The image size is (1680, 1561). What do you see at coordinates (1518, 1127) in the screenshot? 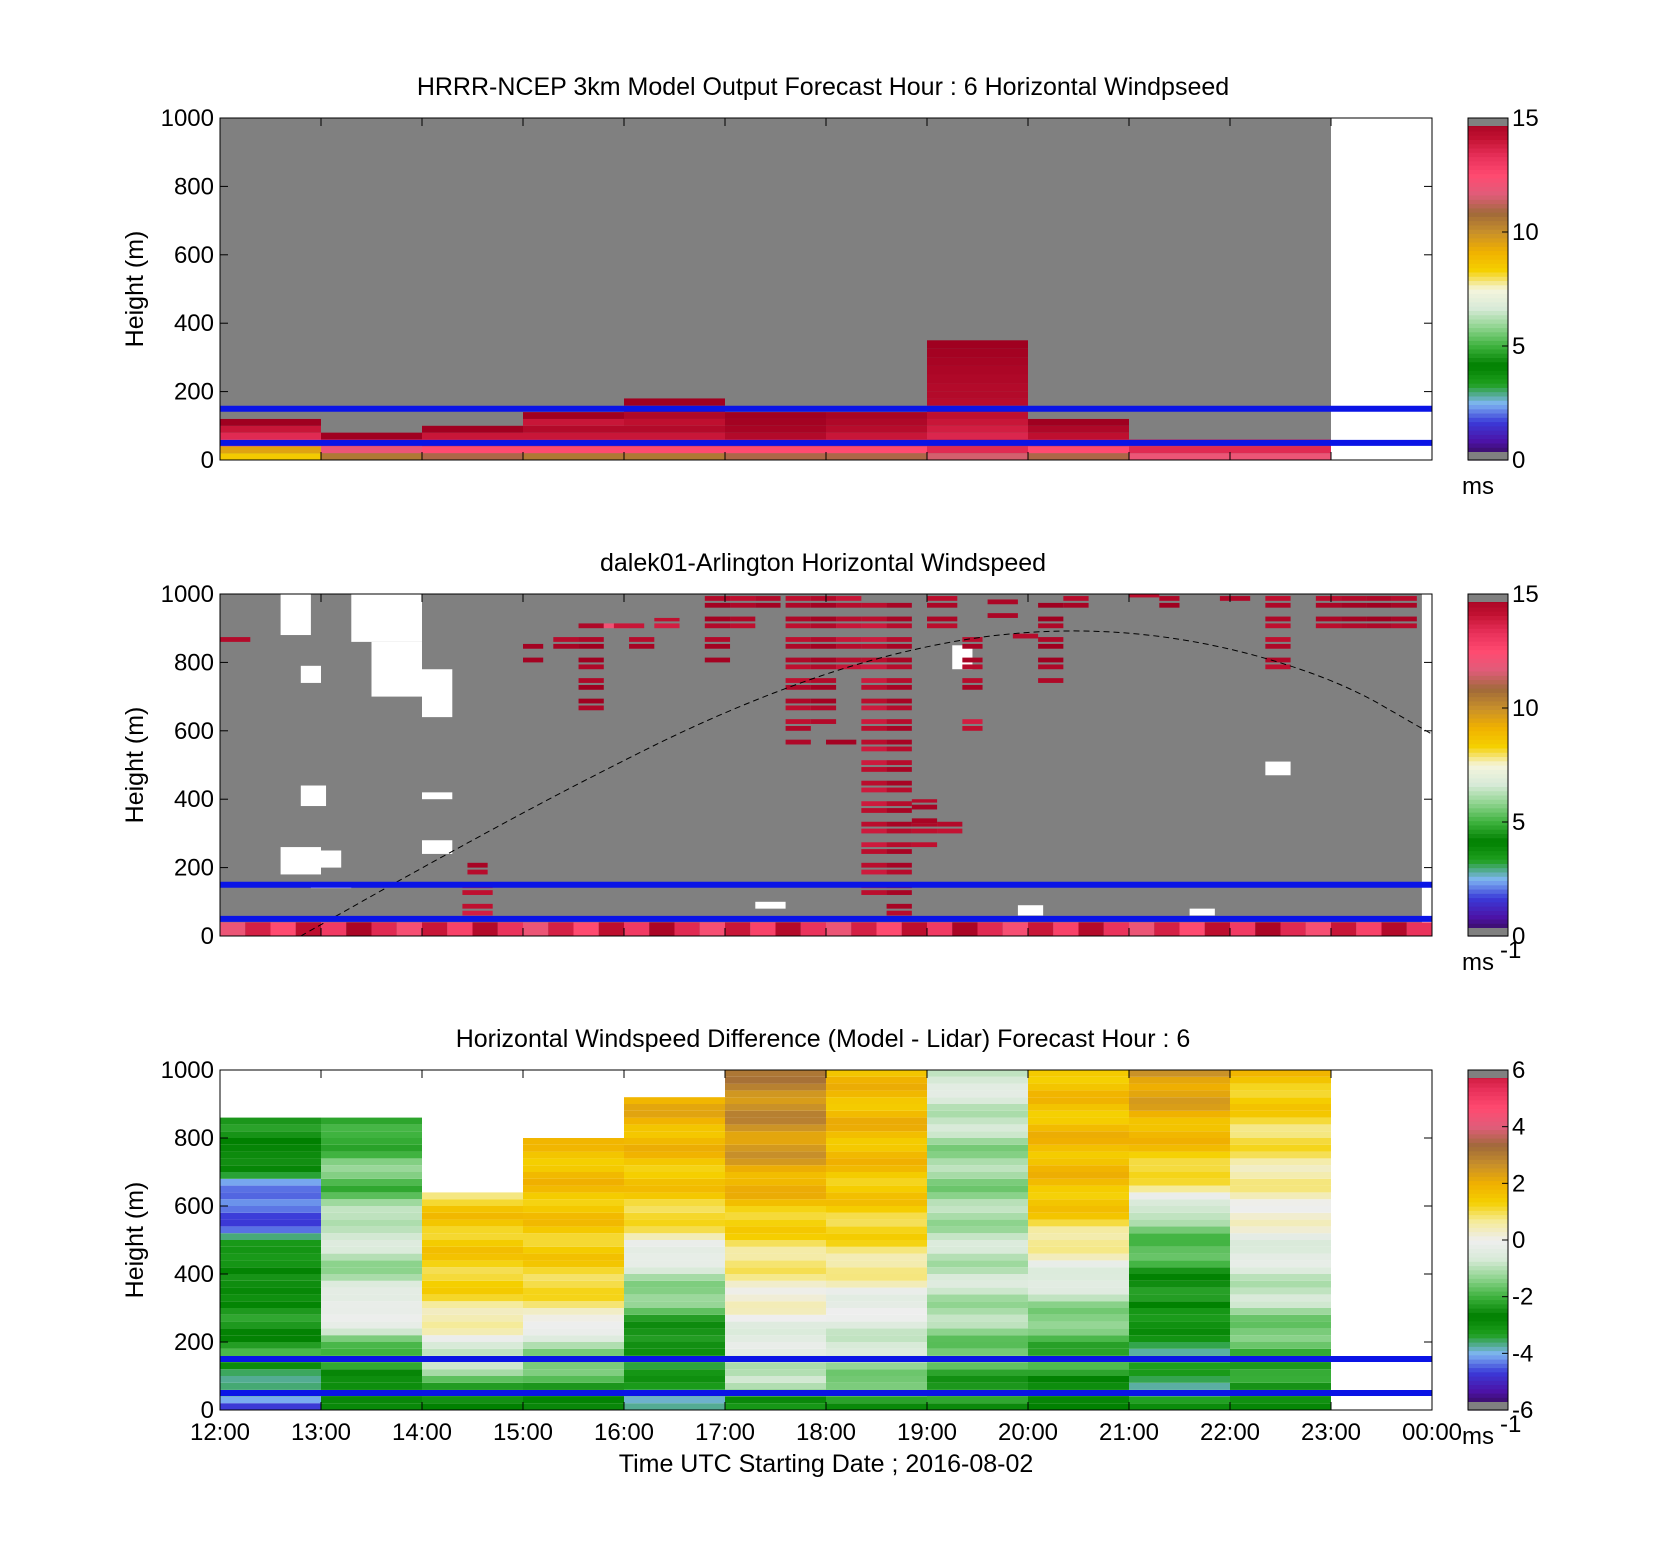
I see `colorbar-tick-label: 4` at bounding box center [1518, 1127].